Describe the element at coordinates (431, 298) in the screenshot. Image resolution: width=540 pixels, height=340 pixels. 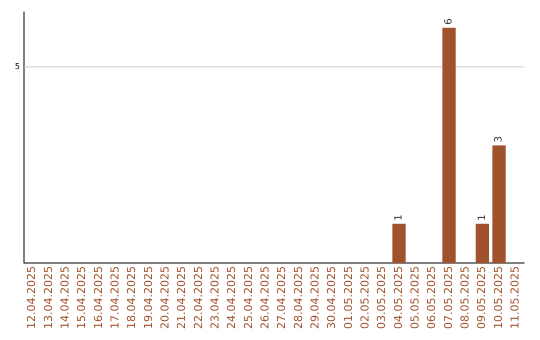
I see `x-tick-label: 06.05.2025` at that location.